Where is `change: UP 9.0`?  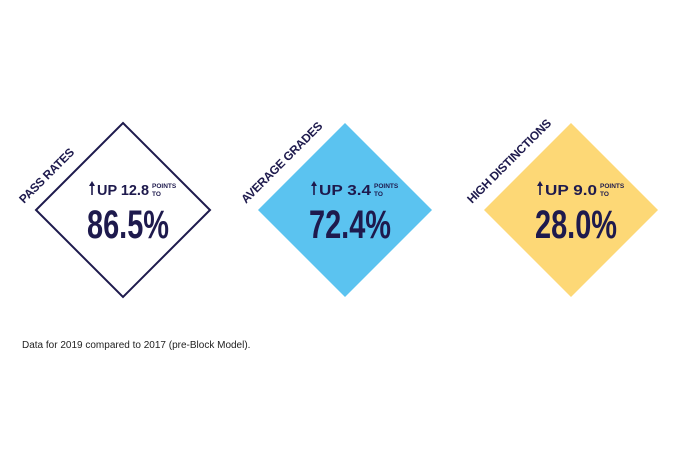 change: UP 9.0 is located at coordinates (571, 190).